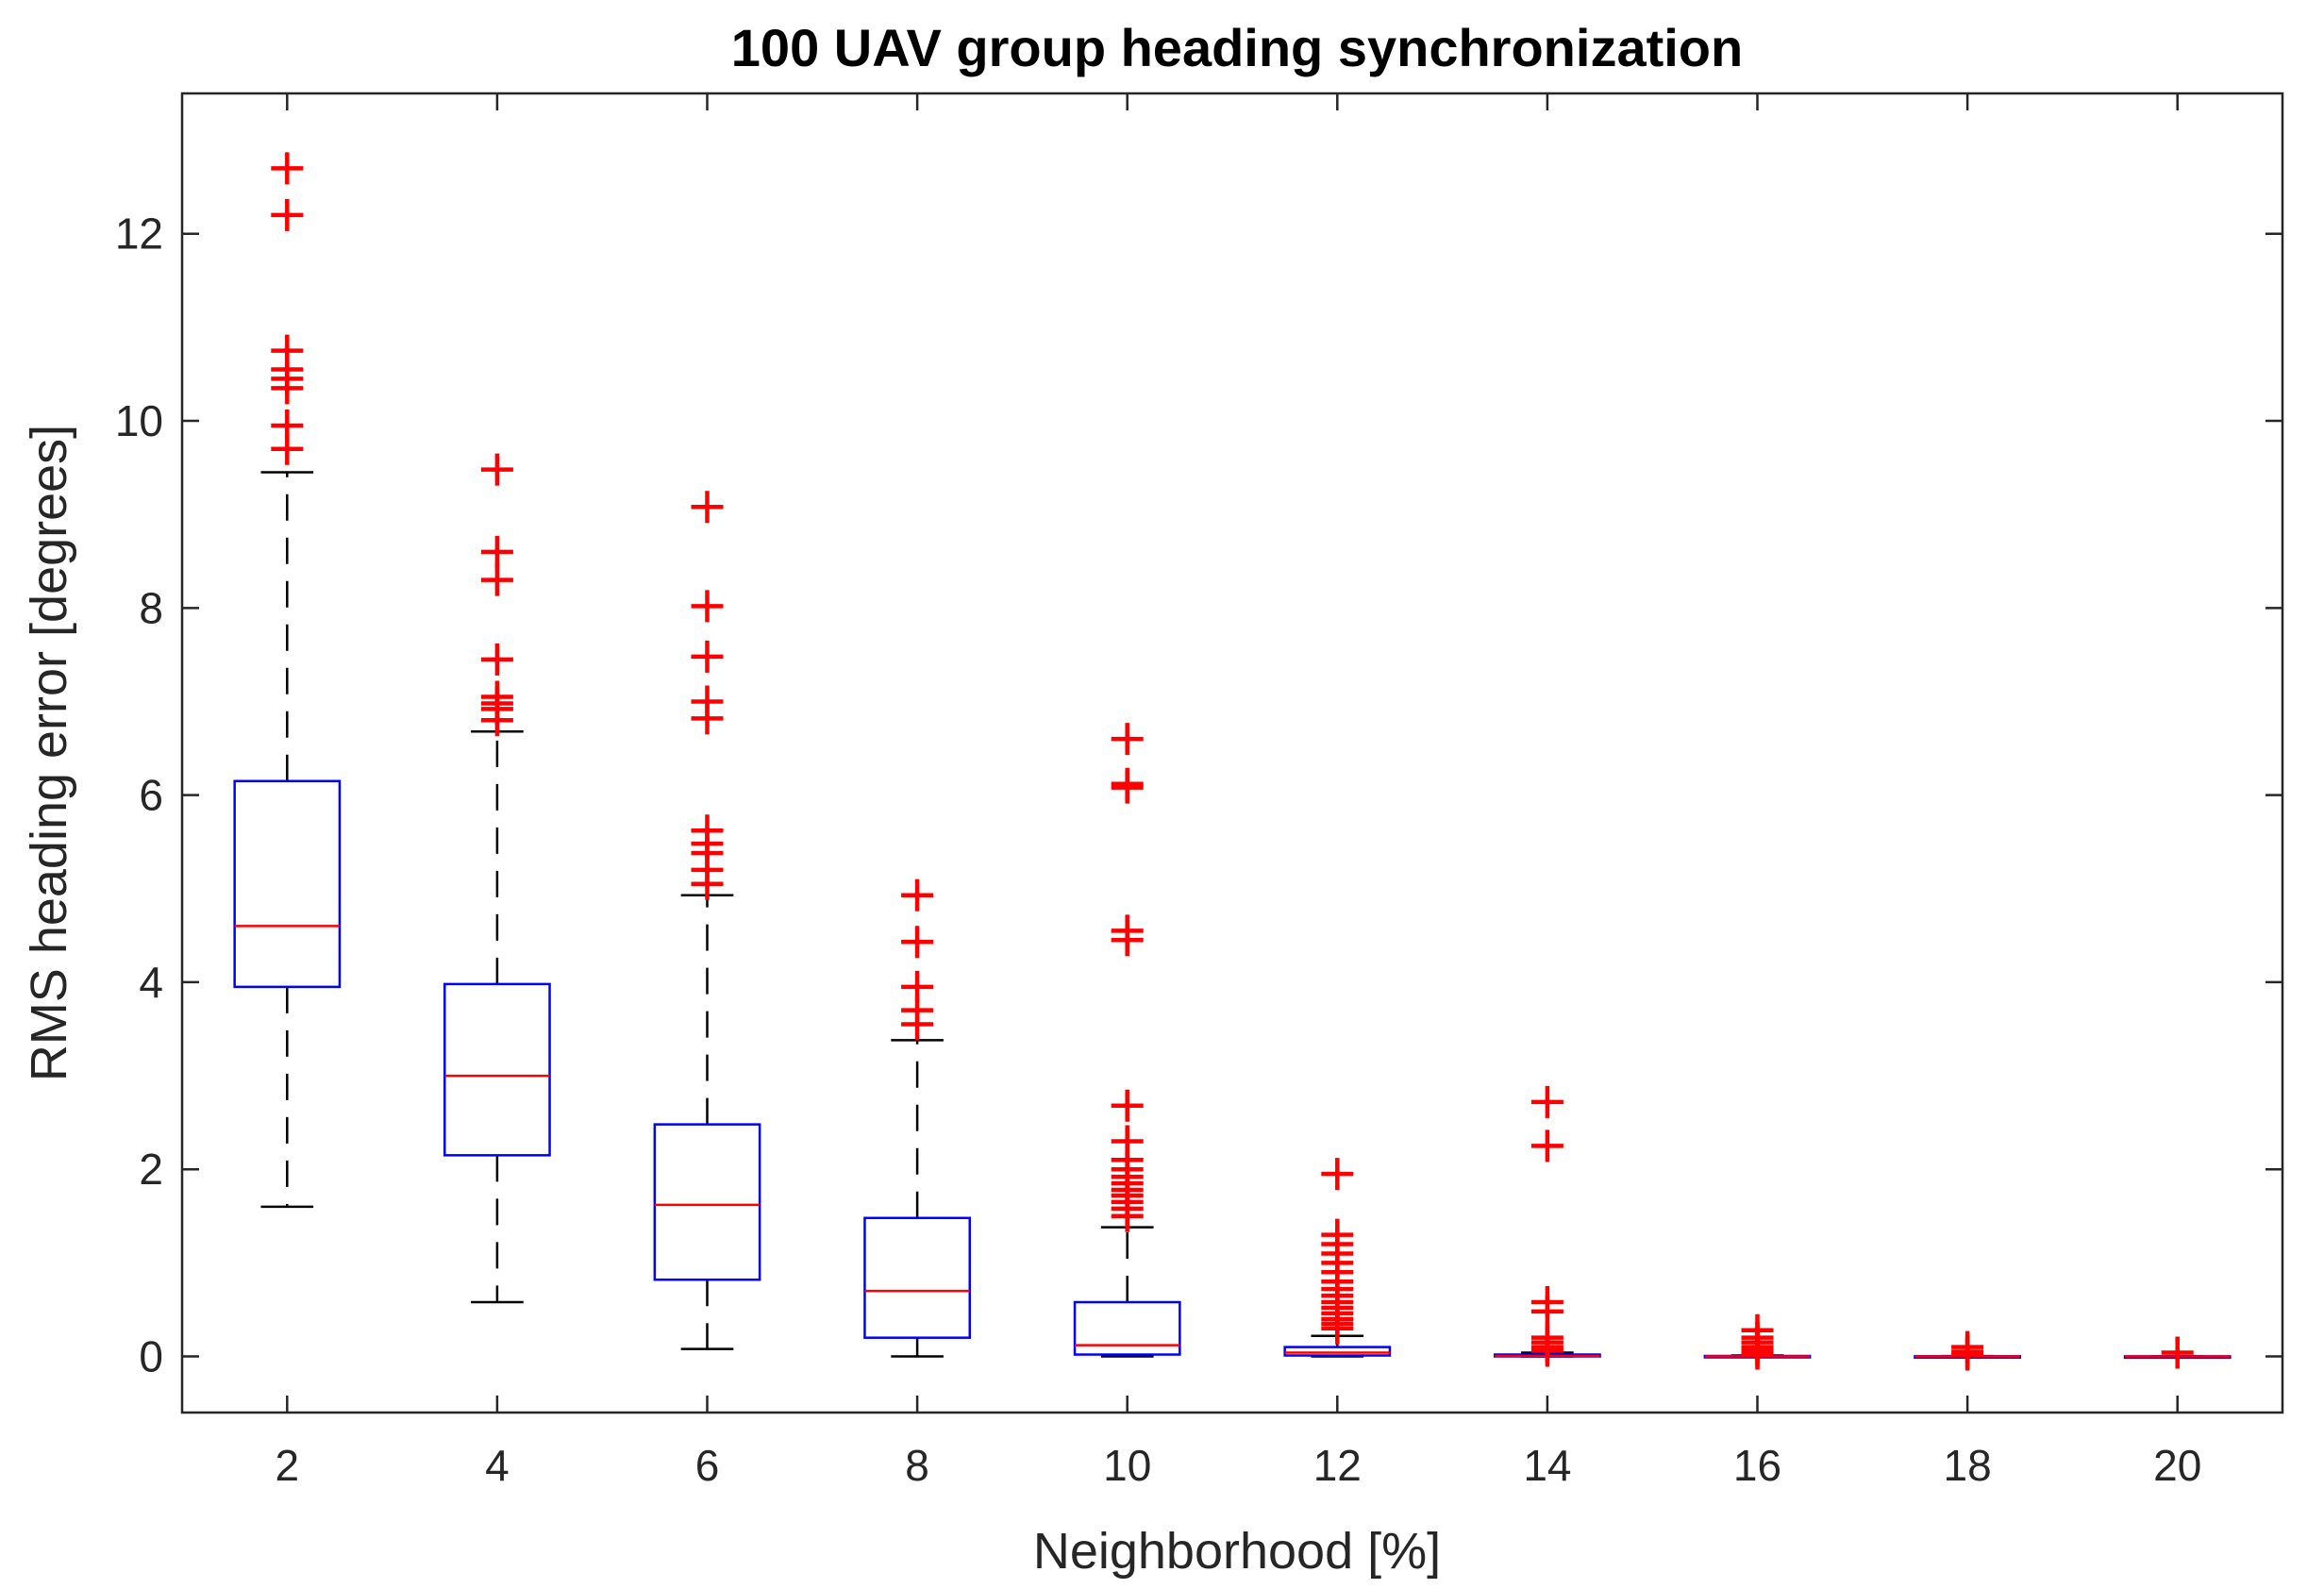 Image resolution: width=2324 pixels, height=1589 pixels. Describe the element at coordinates (49, 753) in the screenshot. I see `y-axis-label: RMS heading error [degrees]` at that location.